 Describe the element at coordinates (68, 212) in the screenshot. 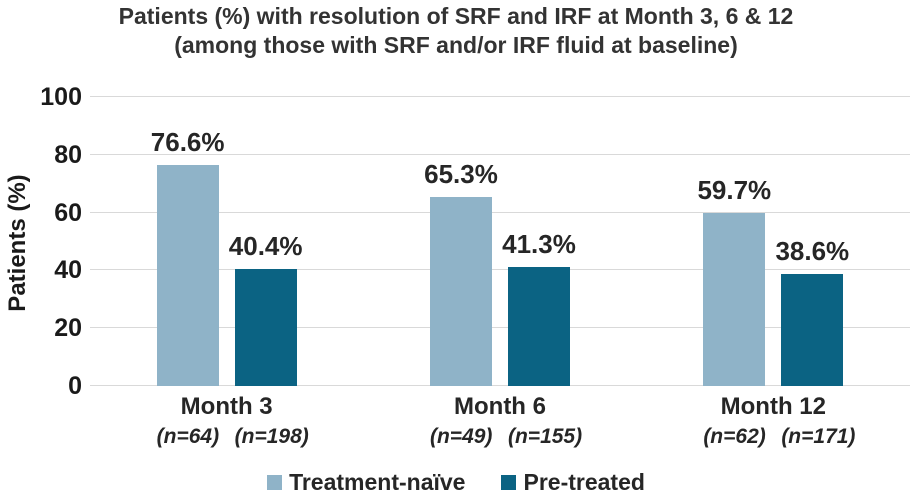

I see `y-tick-label: 60` at that location.